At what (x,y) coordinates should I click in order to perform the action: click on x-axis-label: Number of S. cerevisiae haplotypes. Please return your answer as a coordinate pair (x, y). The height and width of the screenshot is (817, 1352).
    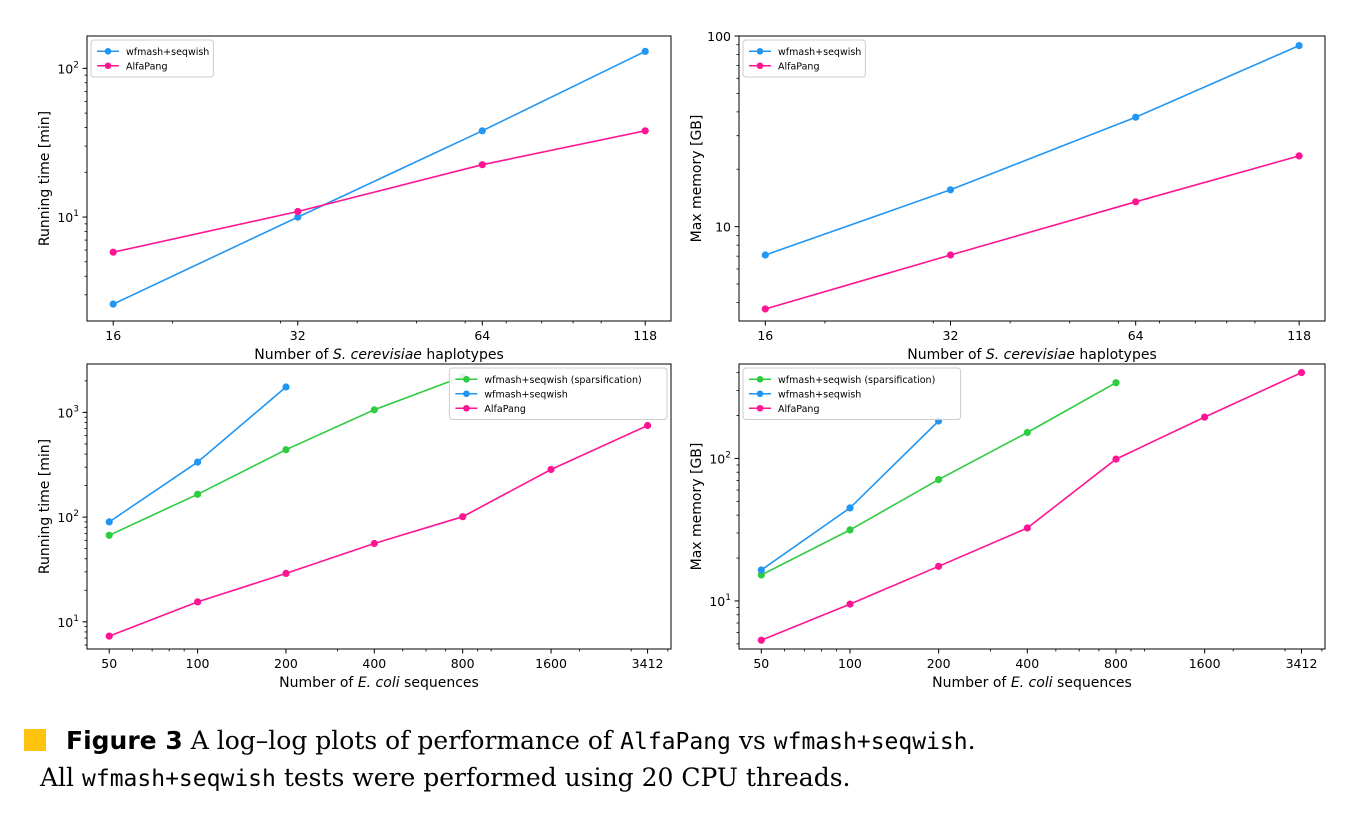
    Looking at the image, I should click on (1031, 355).